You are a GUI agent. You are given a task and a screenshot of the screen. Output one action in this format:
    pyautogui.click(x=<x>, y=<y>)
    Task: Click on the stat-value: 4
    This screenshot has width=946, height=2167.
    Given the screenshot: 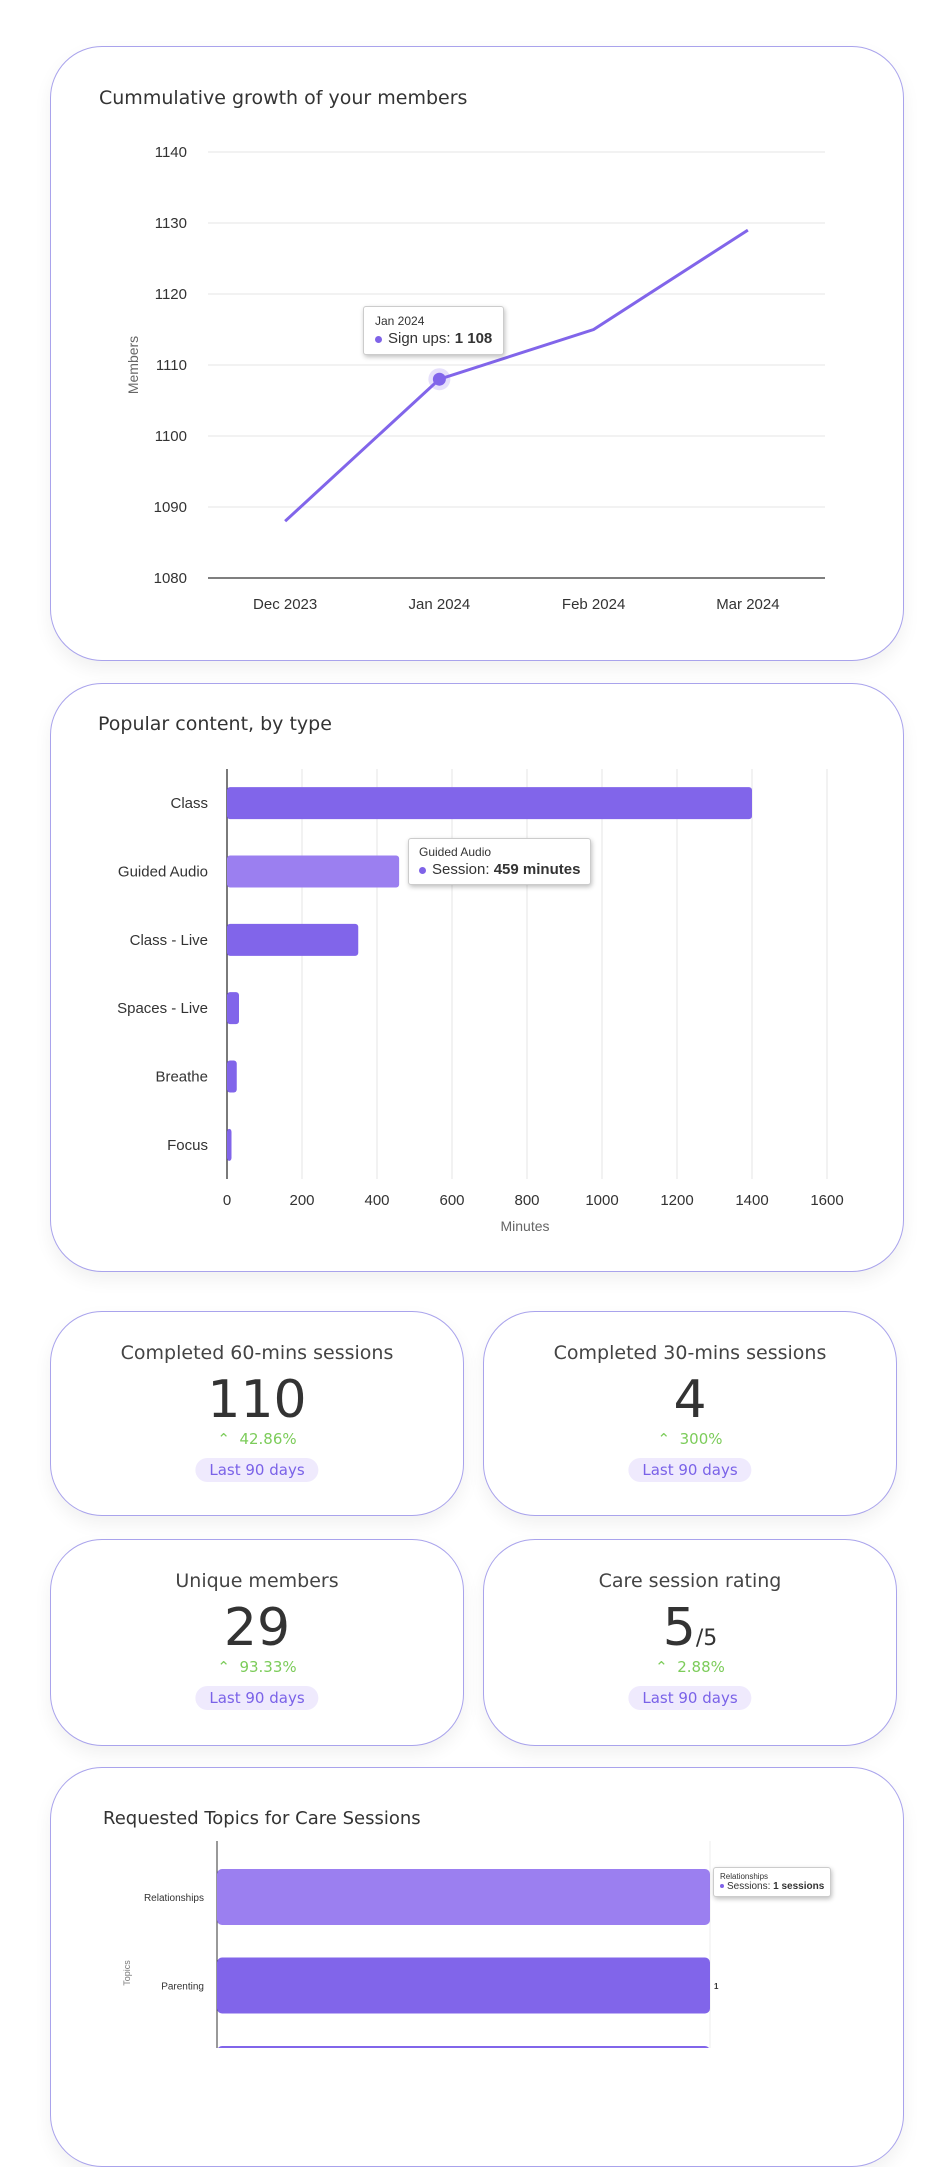 What is the action you would take?
    pyautogui.click(x=690, y=1400)
    